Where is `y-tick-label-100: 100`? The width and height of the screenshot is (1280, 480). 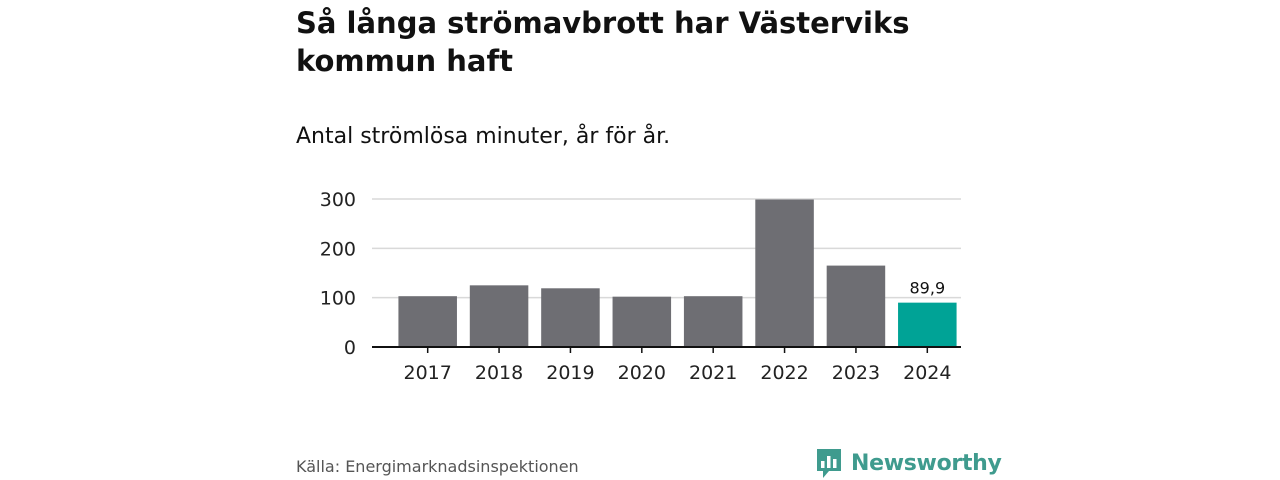
y-tick-label-100: 100 is located at coordinates (338, 299).